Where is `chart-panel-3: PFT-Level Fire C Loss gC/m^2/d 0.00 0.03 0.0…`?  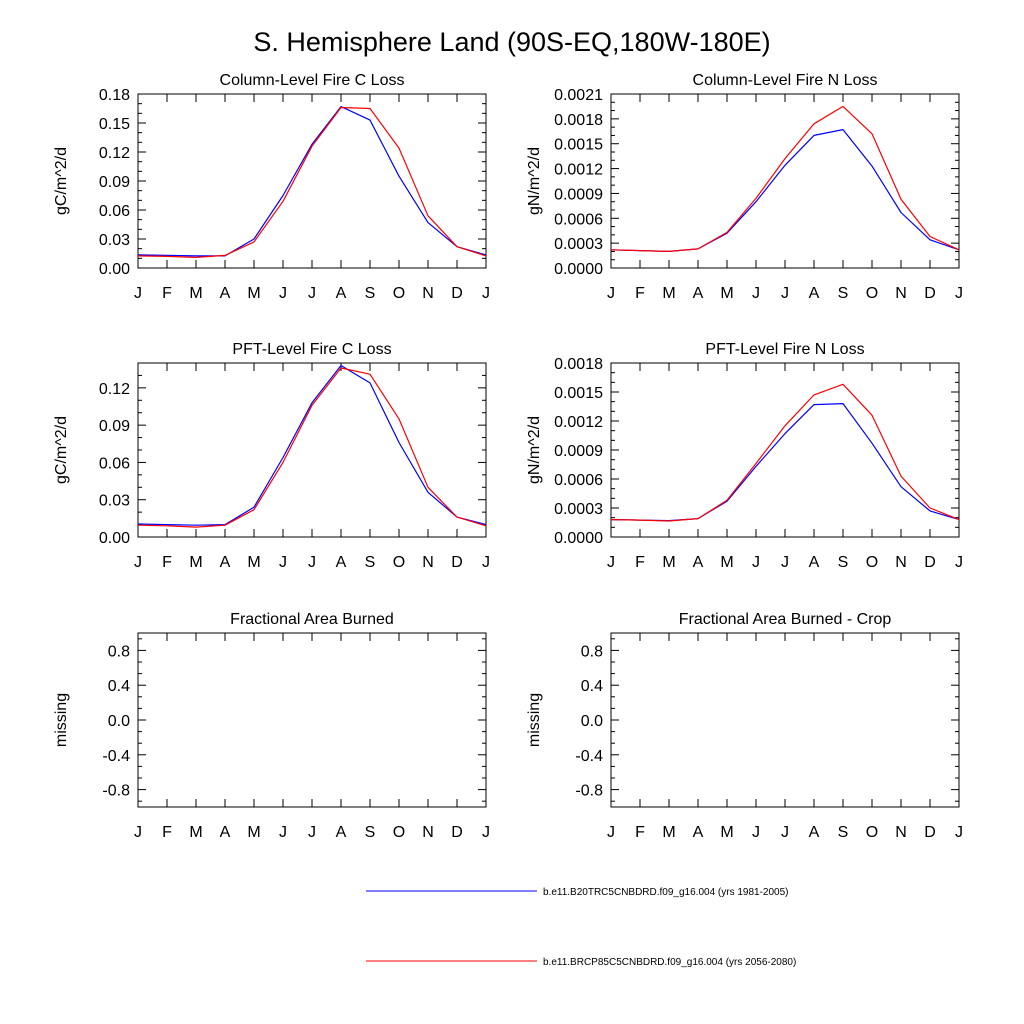 chart-panel-3: PFT-Level Fire C Loss gC/m^2/d 0.00 0.03 0.0… is located at coordinates (271, 456).